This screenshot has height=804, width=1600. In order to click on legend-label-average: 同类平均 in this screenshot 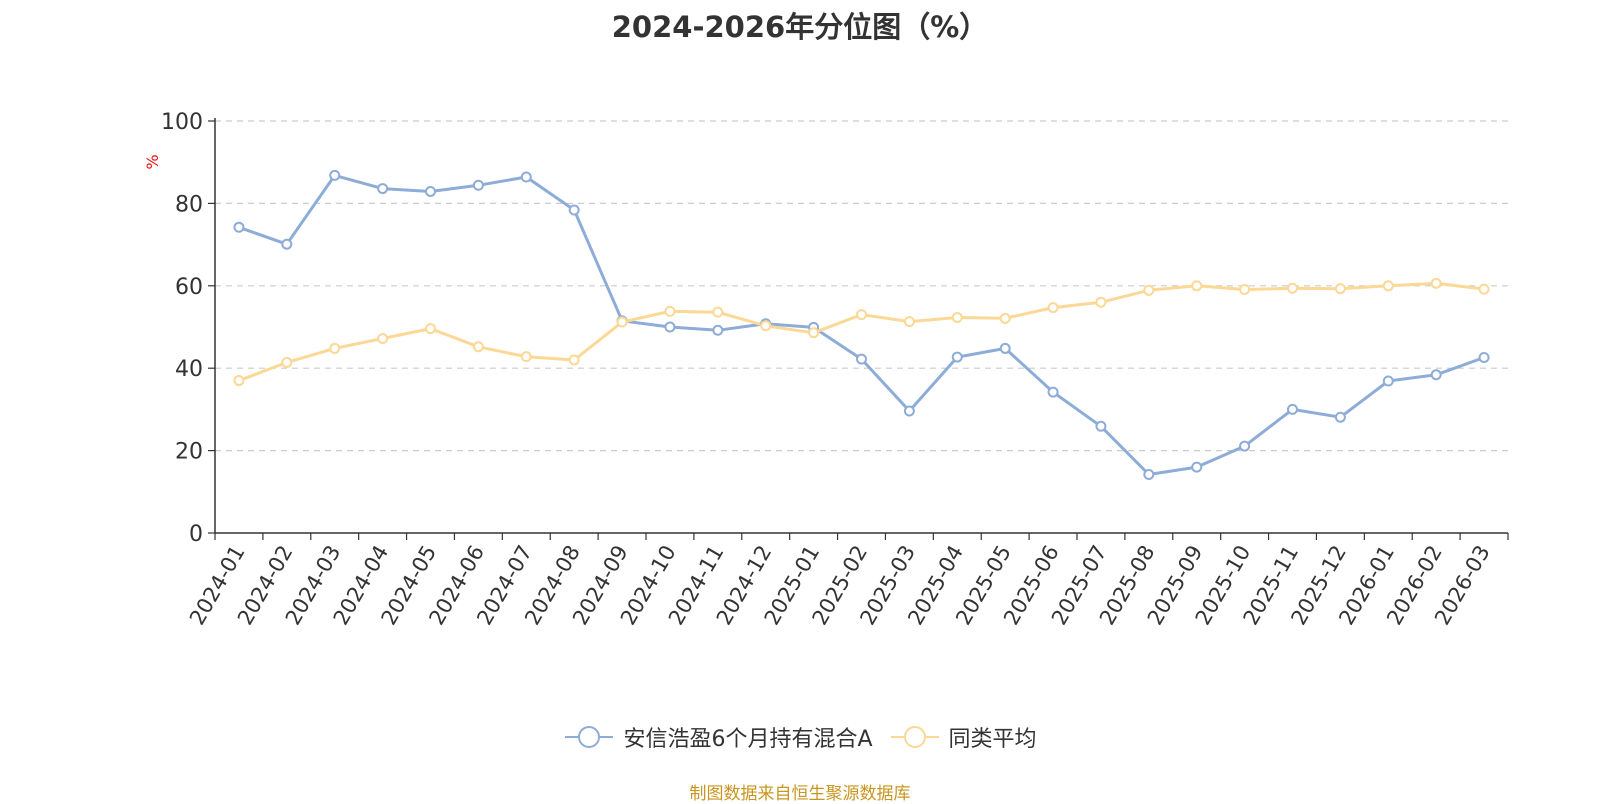, I will do `click(992, 739)`.